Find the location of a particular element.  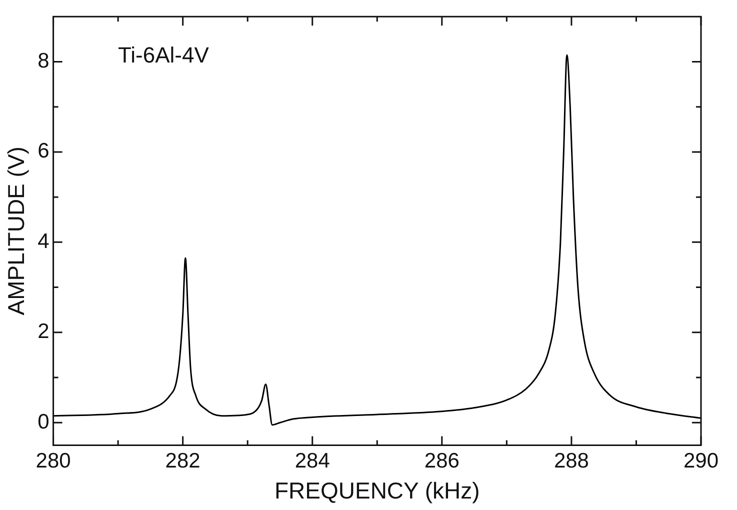

y-tick-label: 4 is located at coordinates (44, 241).